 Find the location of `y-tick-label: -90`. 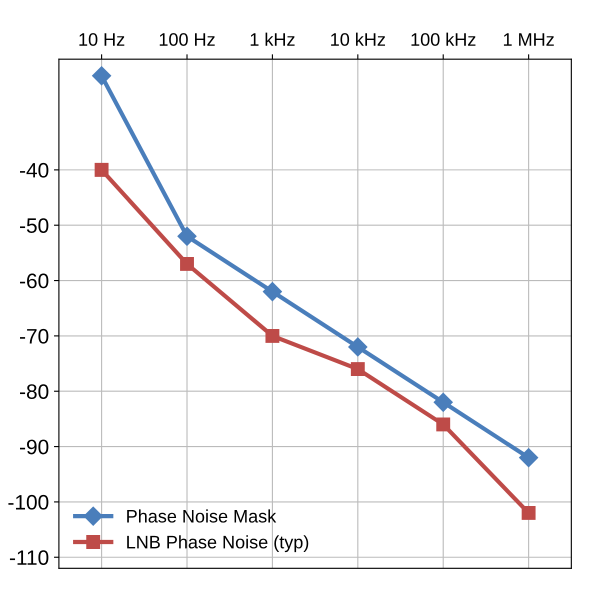

y-tick-label: -90 is located at coordinates (34, 447).